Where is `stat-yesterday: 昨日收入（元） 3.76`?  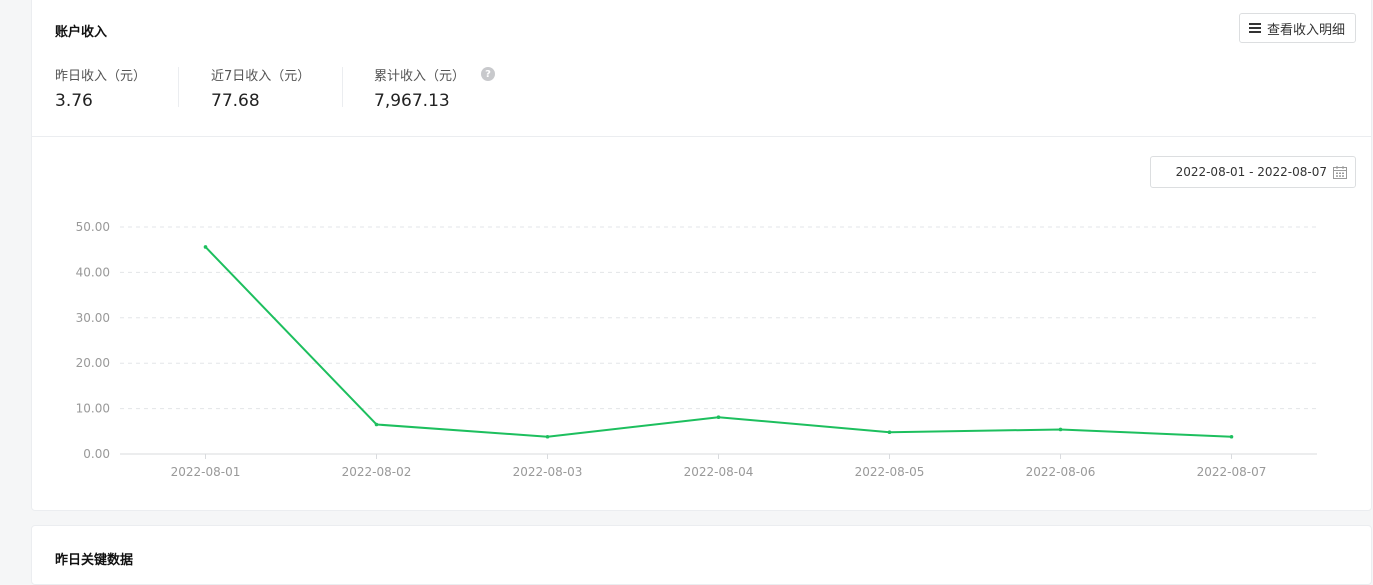 stat-yesterday: 昨日收入（元） 3.76 is located at coordinates (101, 88).